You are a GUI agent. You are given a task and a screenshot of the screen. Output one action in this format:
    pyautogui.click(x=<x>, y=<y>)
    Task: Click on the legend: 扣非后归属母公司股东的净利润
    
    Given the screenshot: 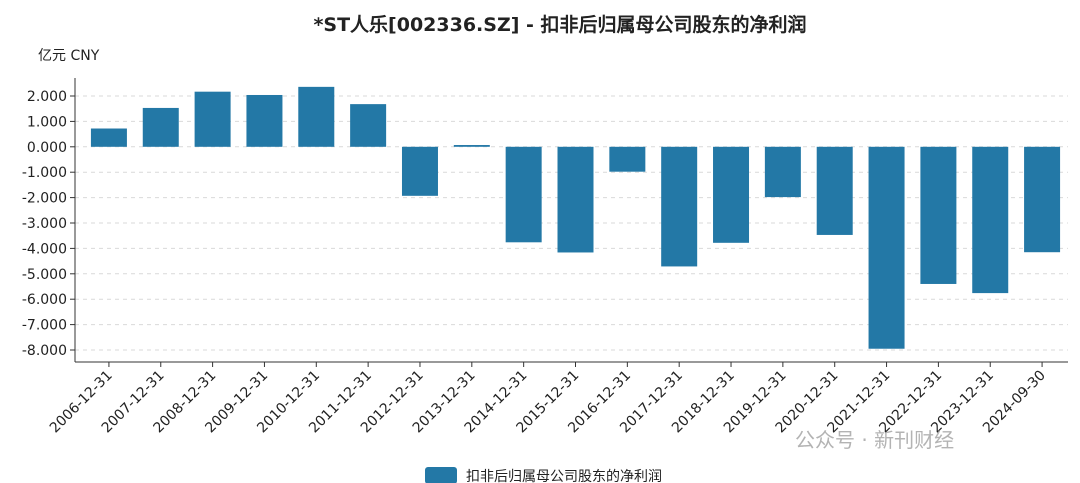 What is the action you would take?
    pyautogui.click(x=543, y=475)
    